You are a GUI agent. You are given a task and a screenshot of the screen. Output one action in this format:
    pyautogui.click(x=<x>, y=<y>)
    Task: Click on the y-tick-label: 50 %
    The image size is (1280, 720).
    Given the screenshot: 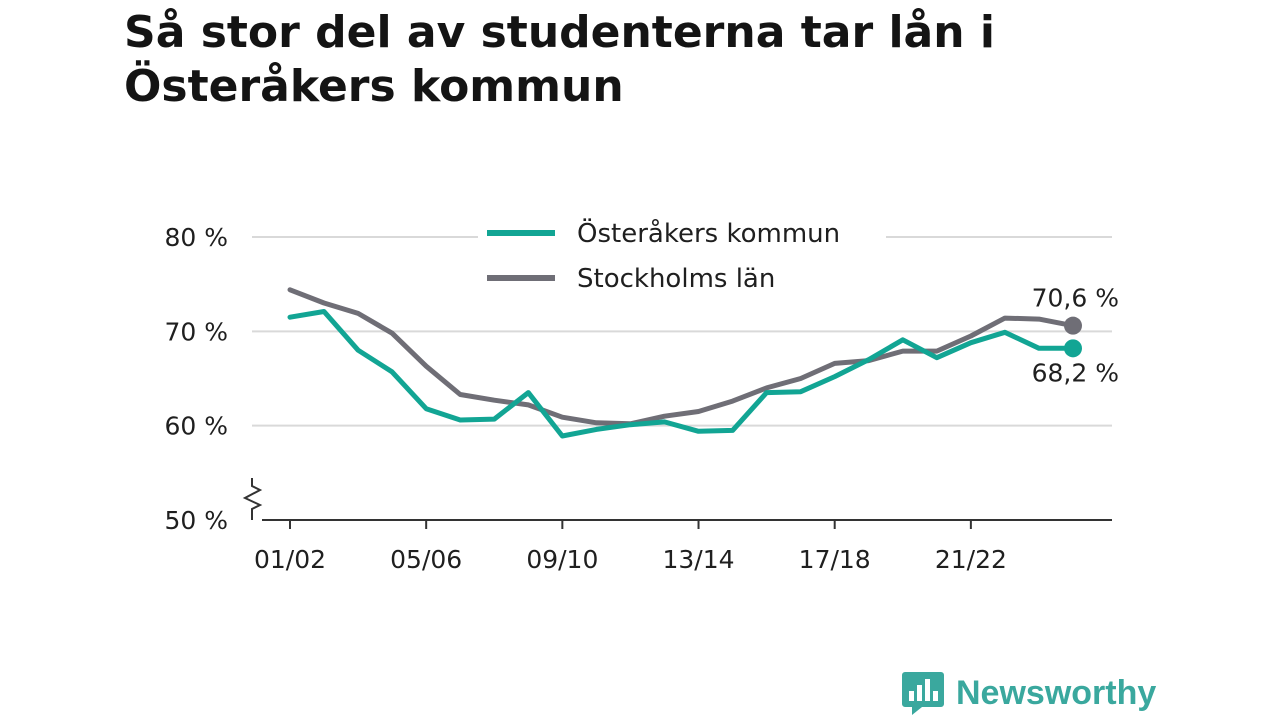 What is the action you would take?
    pyautogui.click(x=196, y=520)
    